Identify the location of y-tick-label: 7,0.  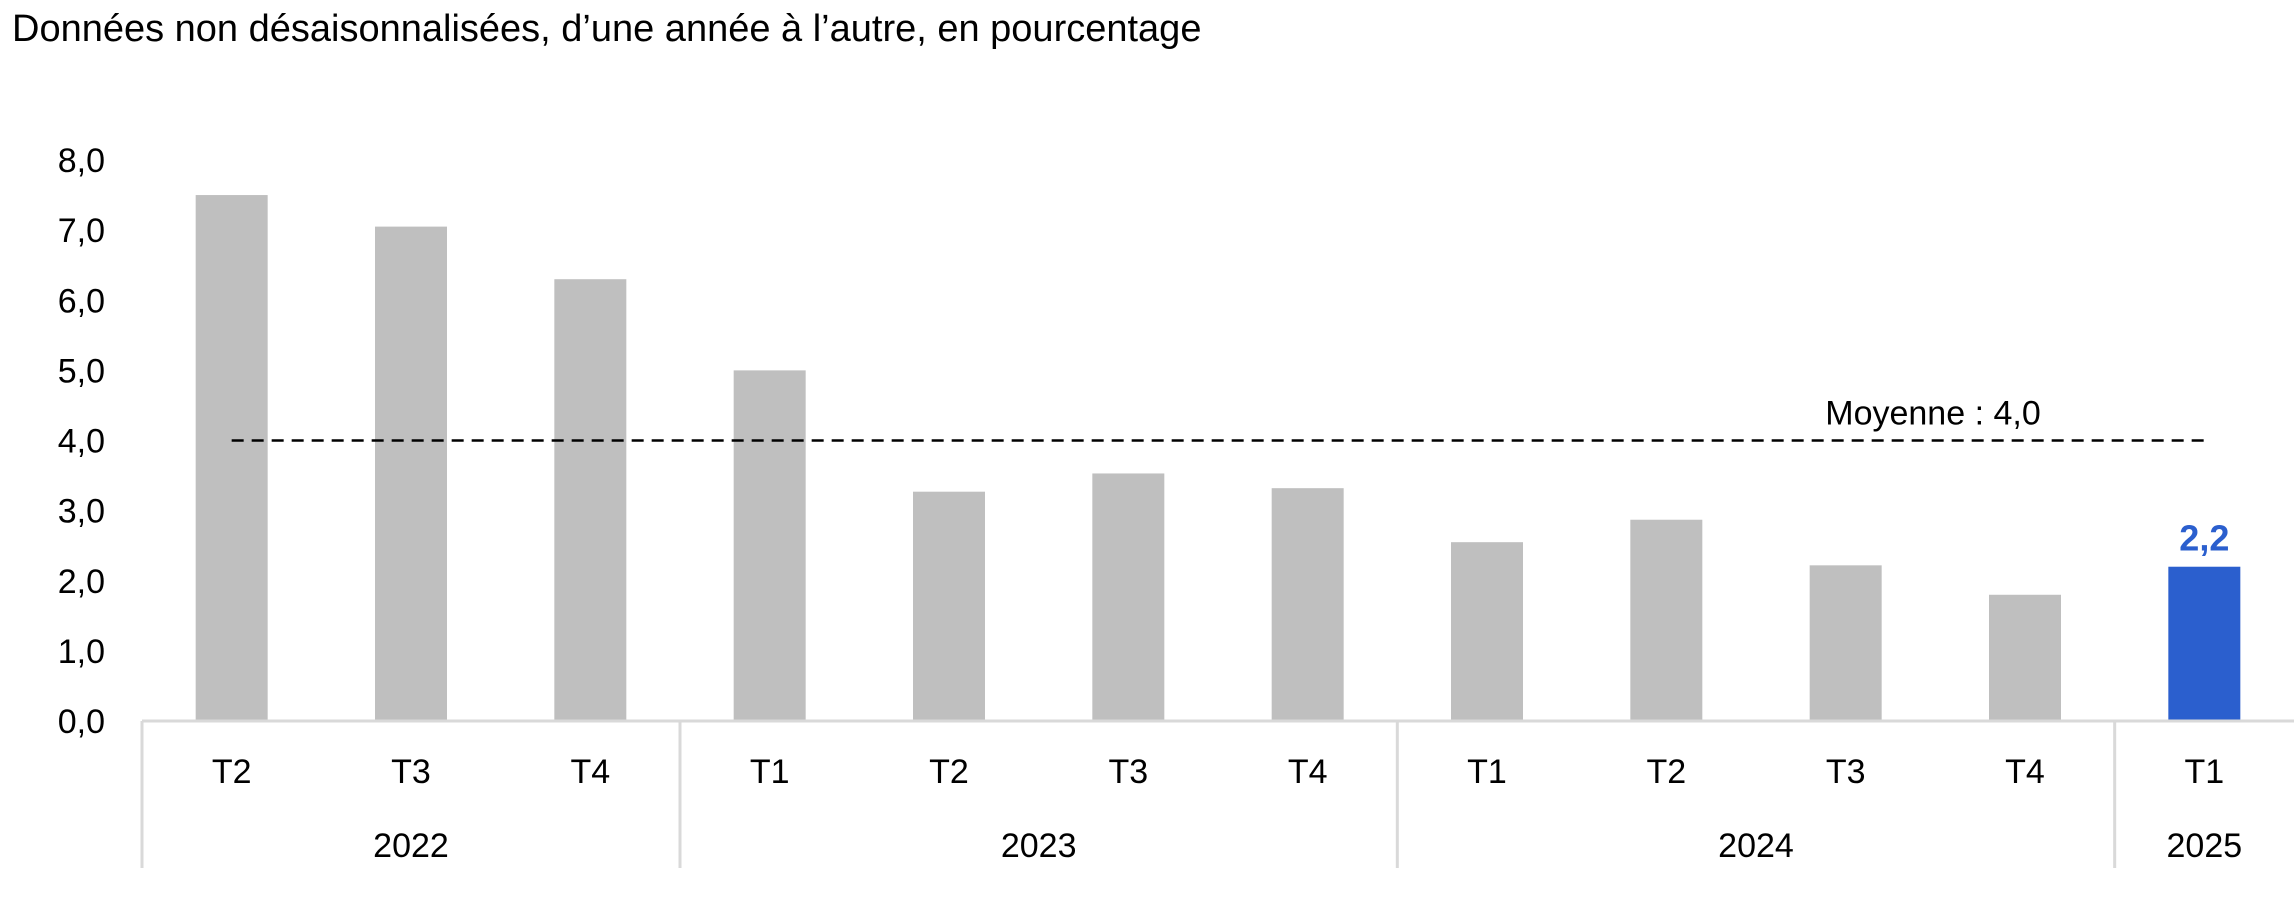
(81, 231).